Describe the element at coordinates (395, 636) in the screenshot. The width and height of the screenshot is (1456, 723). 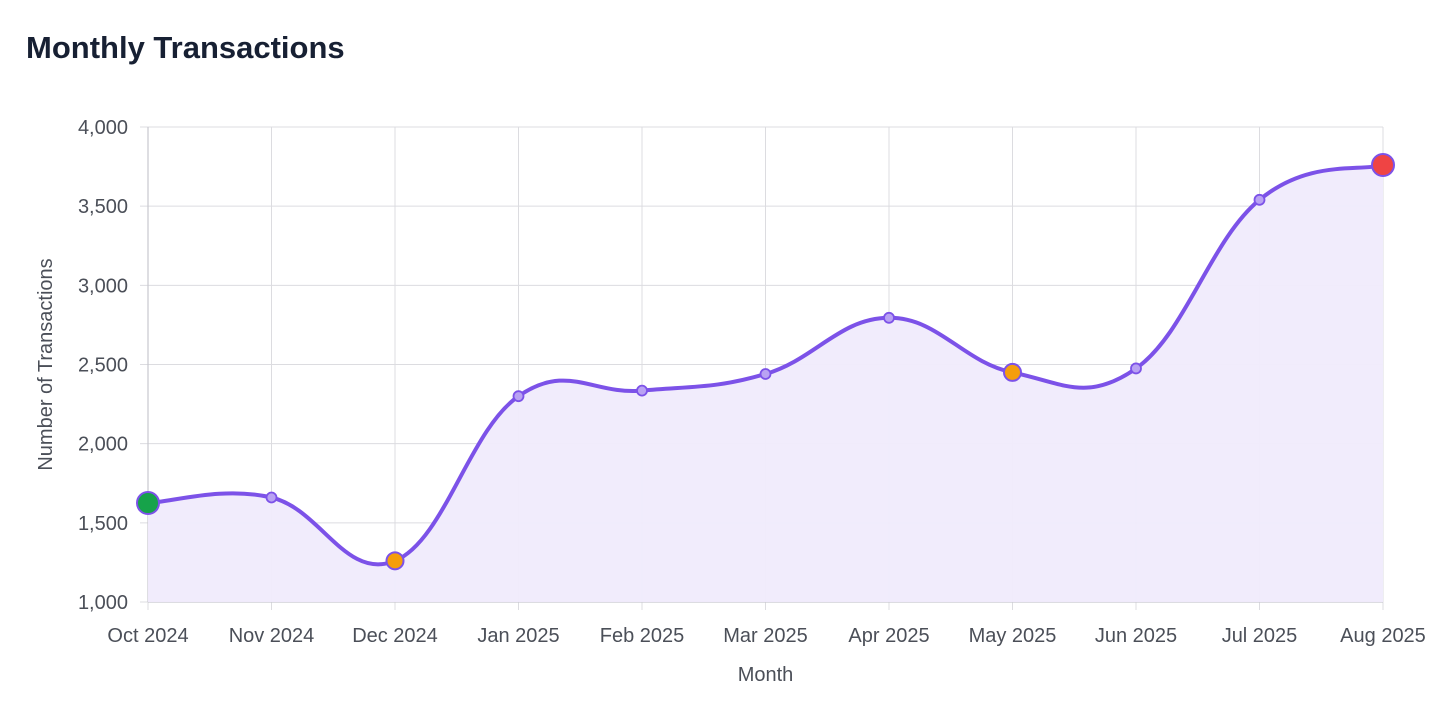
I see `x-tick-label: Dec 2024` at that location.